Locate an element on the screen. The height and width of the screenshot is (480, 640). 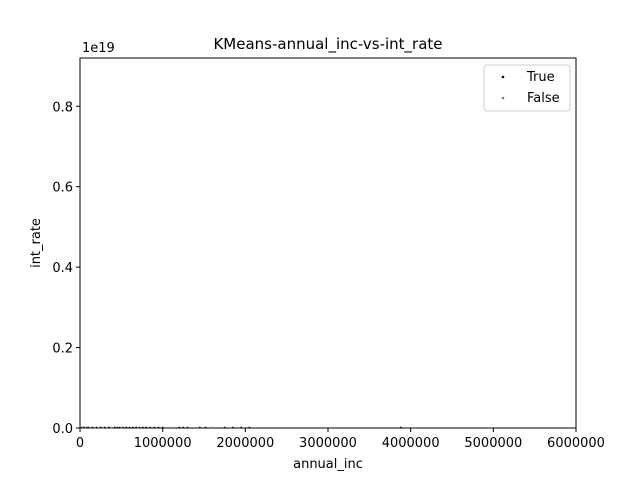
x-tick-label: 6000000 is located at coordinates (576, 443).